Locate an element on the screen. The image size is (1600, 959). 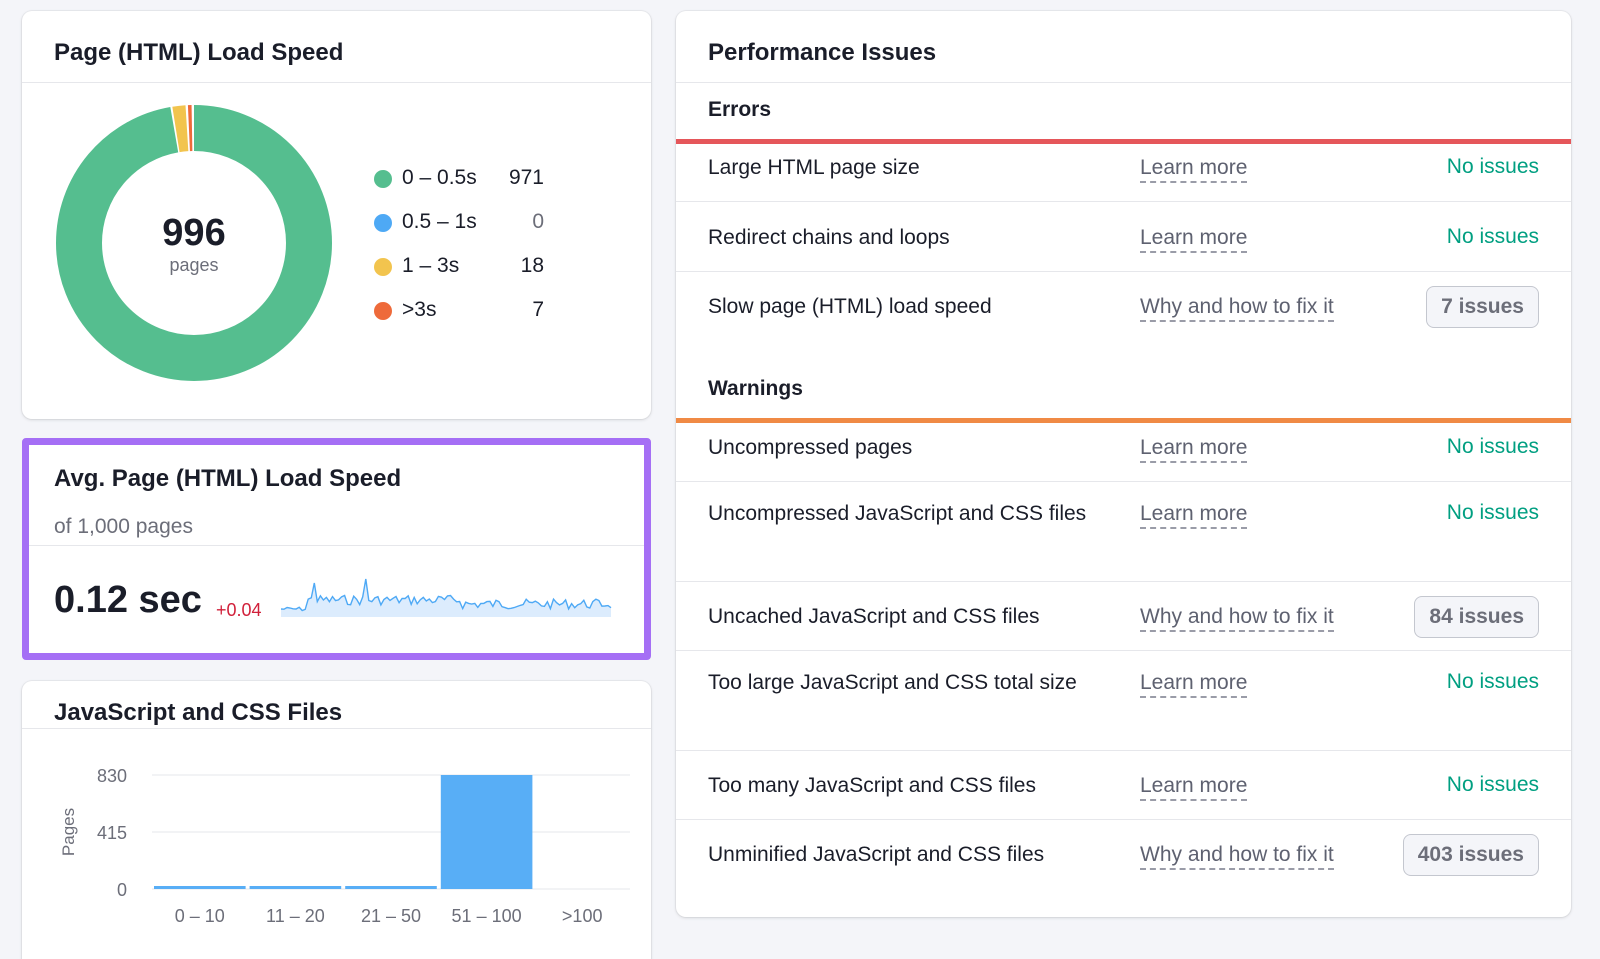
avg-load-speed-title: Avg. Page (HTML) Load Speed is located at coordinates (228, 478).